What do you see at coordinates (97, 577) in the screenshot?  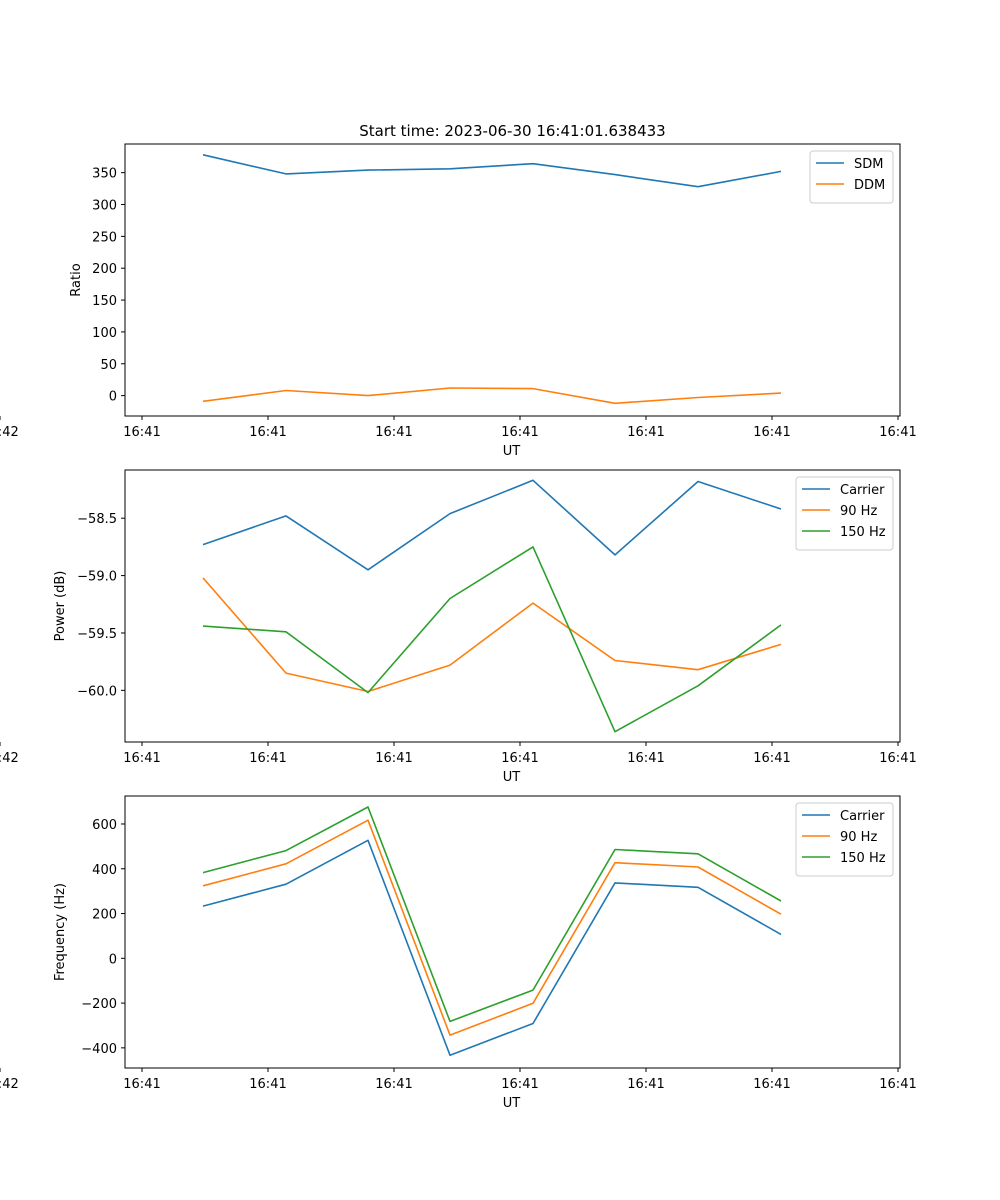 I see `y-tick-label: −59.0` at bounding box center [97, 577].